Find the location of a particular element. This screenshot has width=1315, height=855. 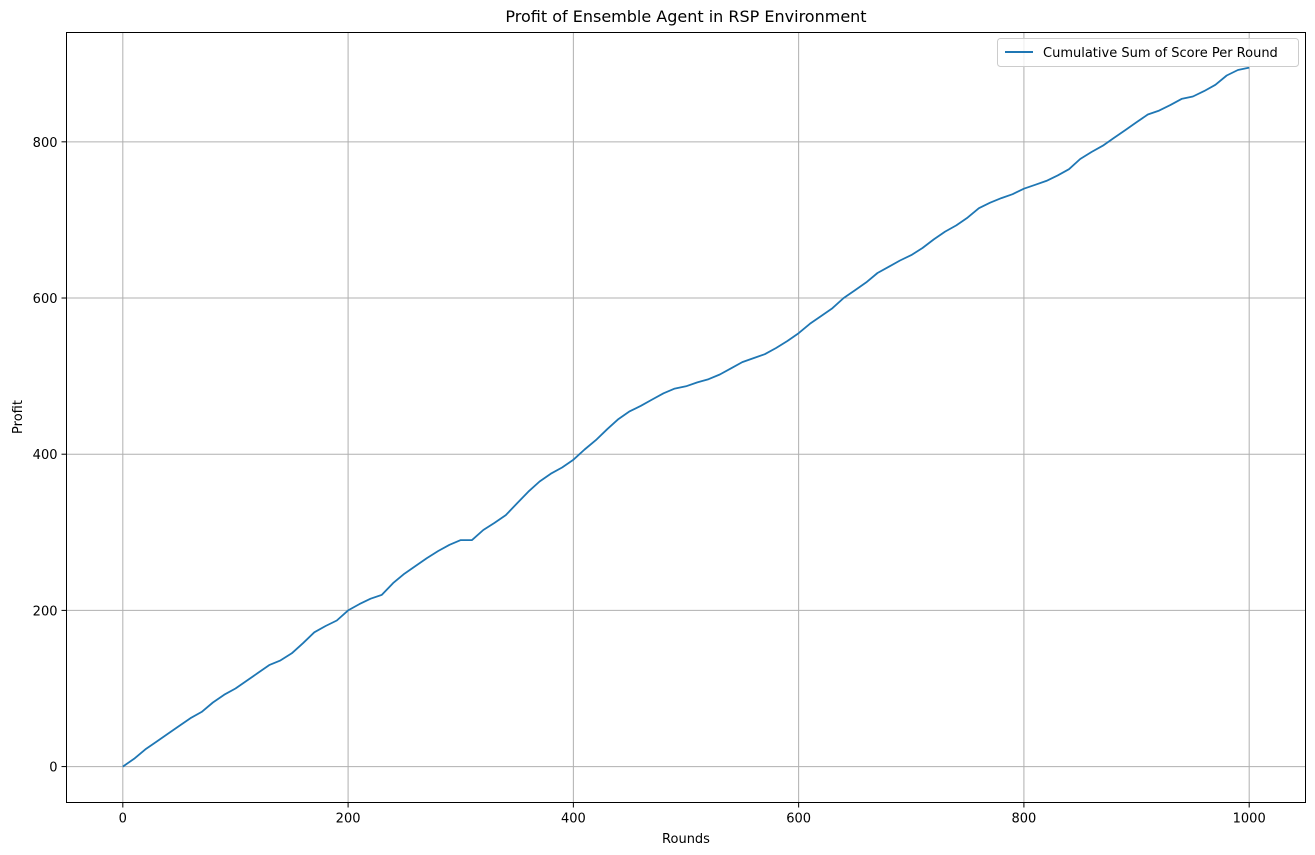

y-axis: 0 200 400 600 800 is located at coordinates (50, 456).